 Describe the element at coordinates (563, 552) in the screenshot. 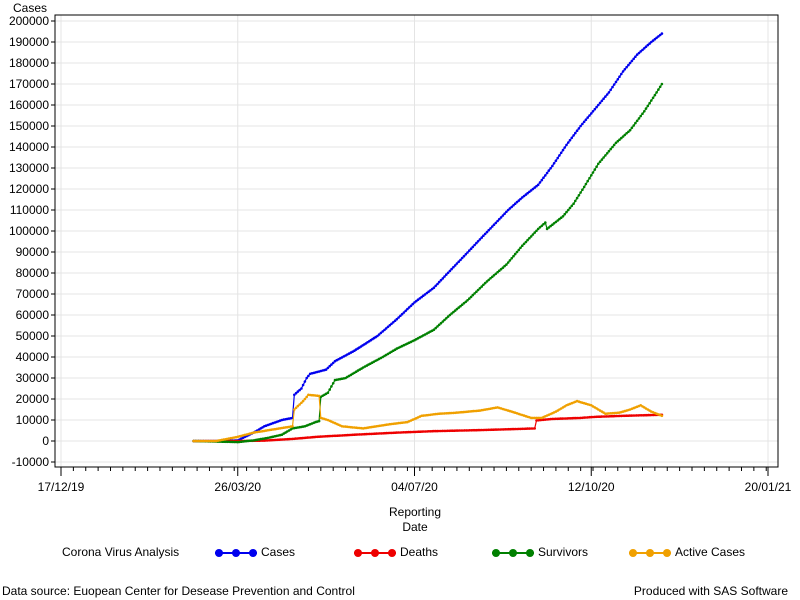

I see `legend-label-survivors: Survivors` at that location.